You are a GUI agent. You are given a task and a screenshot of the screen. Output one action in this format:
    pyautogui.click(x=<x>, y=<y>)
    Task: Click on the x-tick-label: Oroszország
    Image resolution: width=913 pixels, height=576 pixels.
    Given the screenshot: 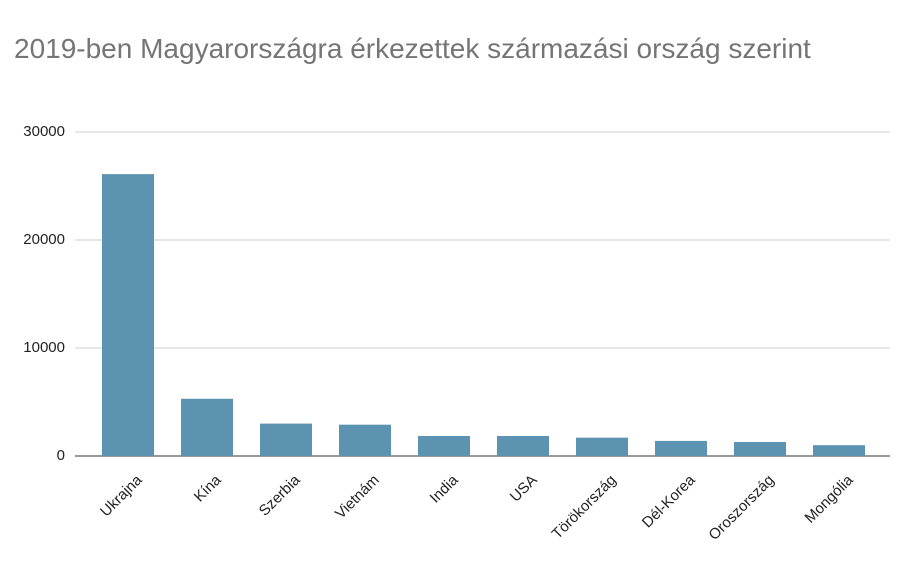 What is the action you would take?
    pyautogui.click(x=741, y=508)
    